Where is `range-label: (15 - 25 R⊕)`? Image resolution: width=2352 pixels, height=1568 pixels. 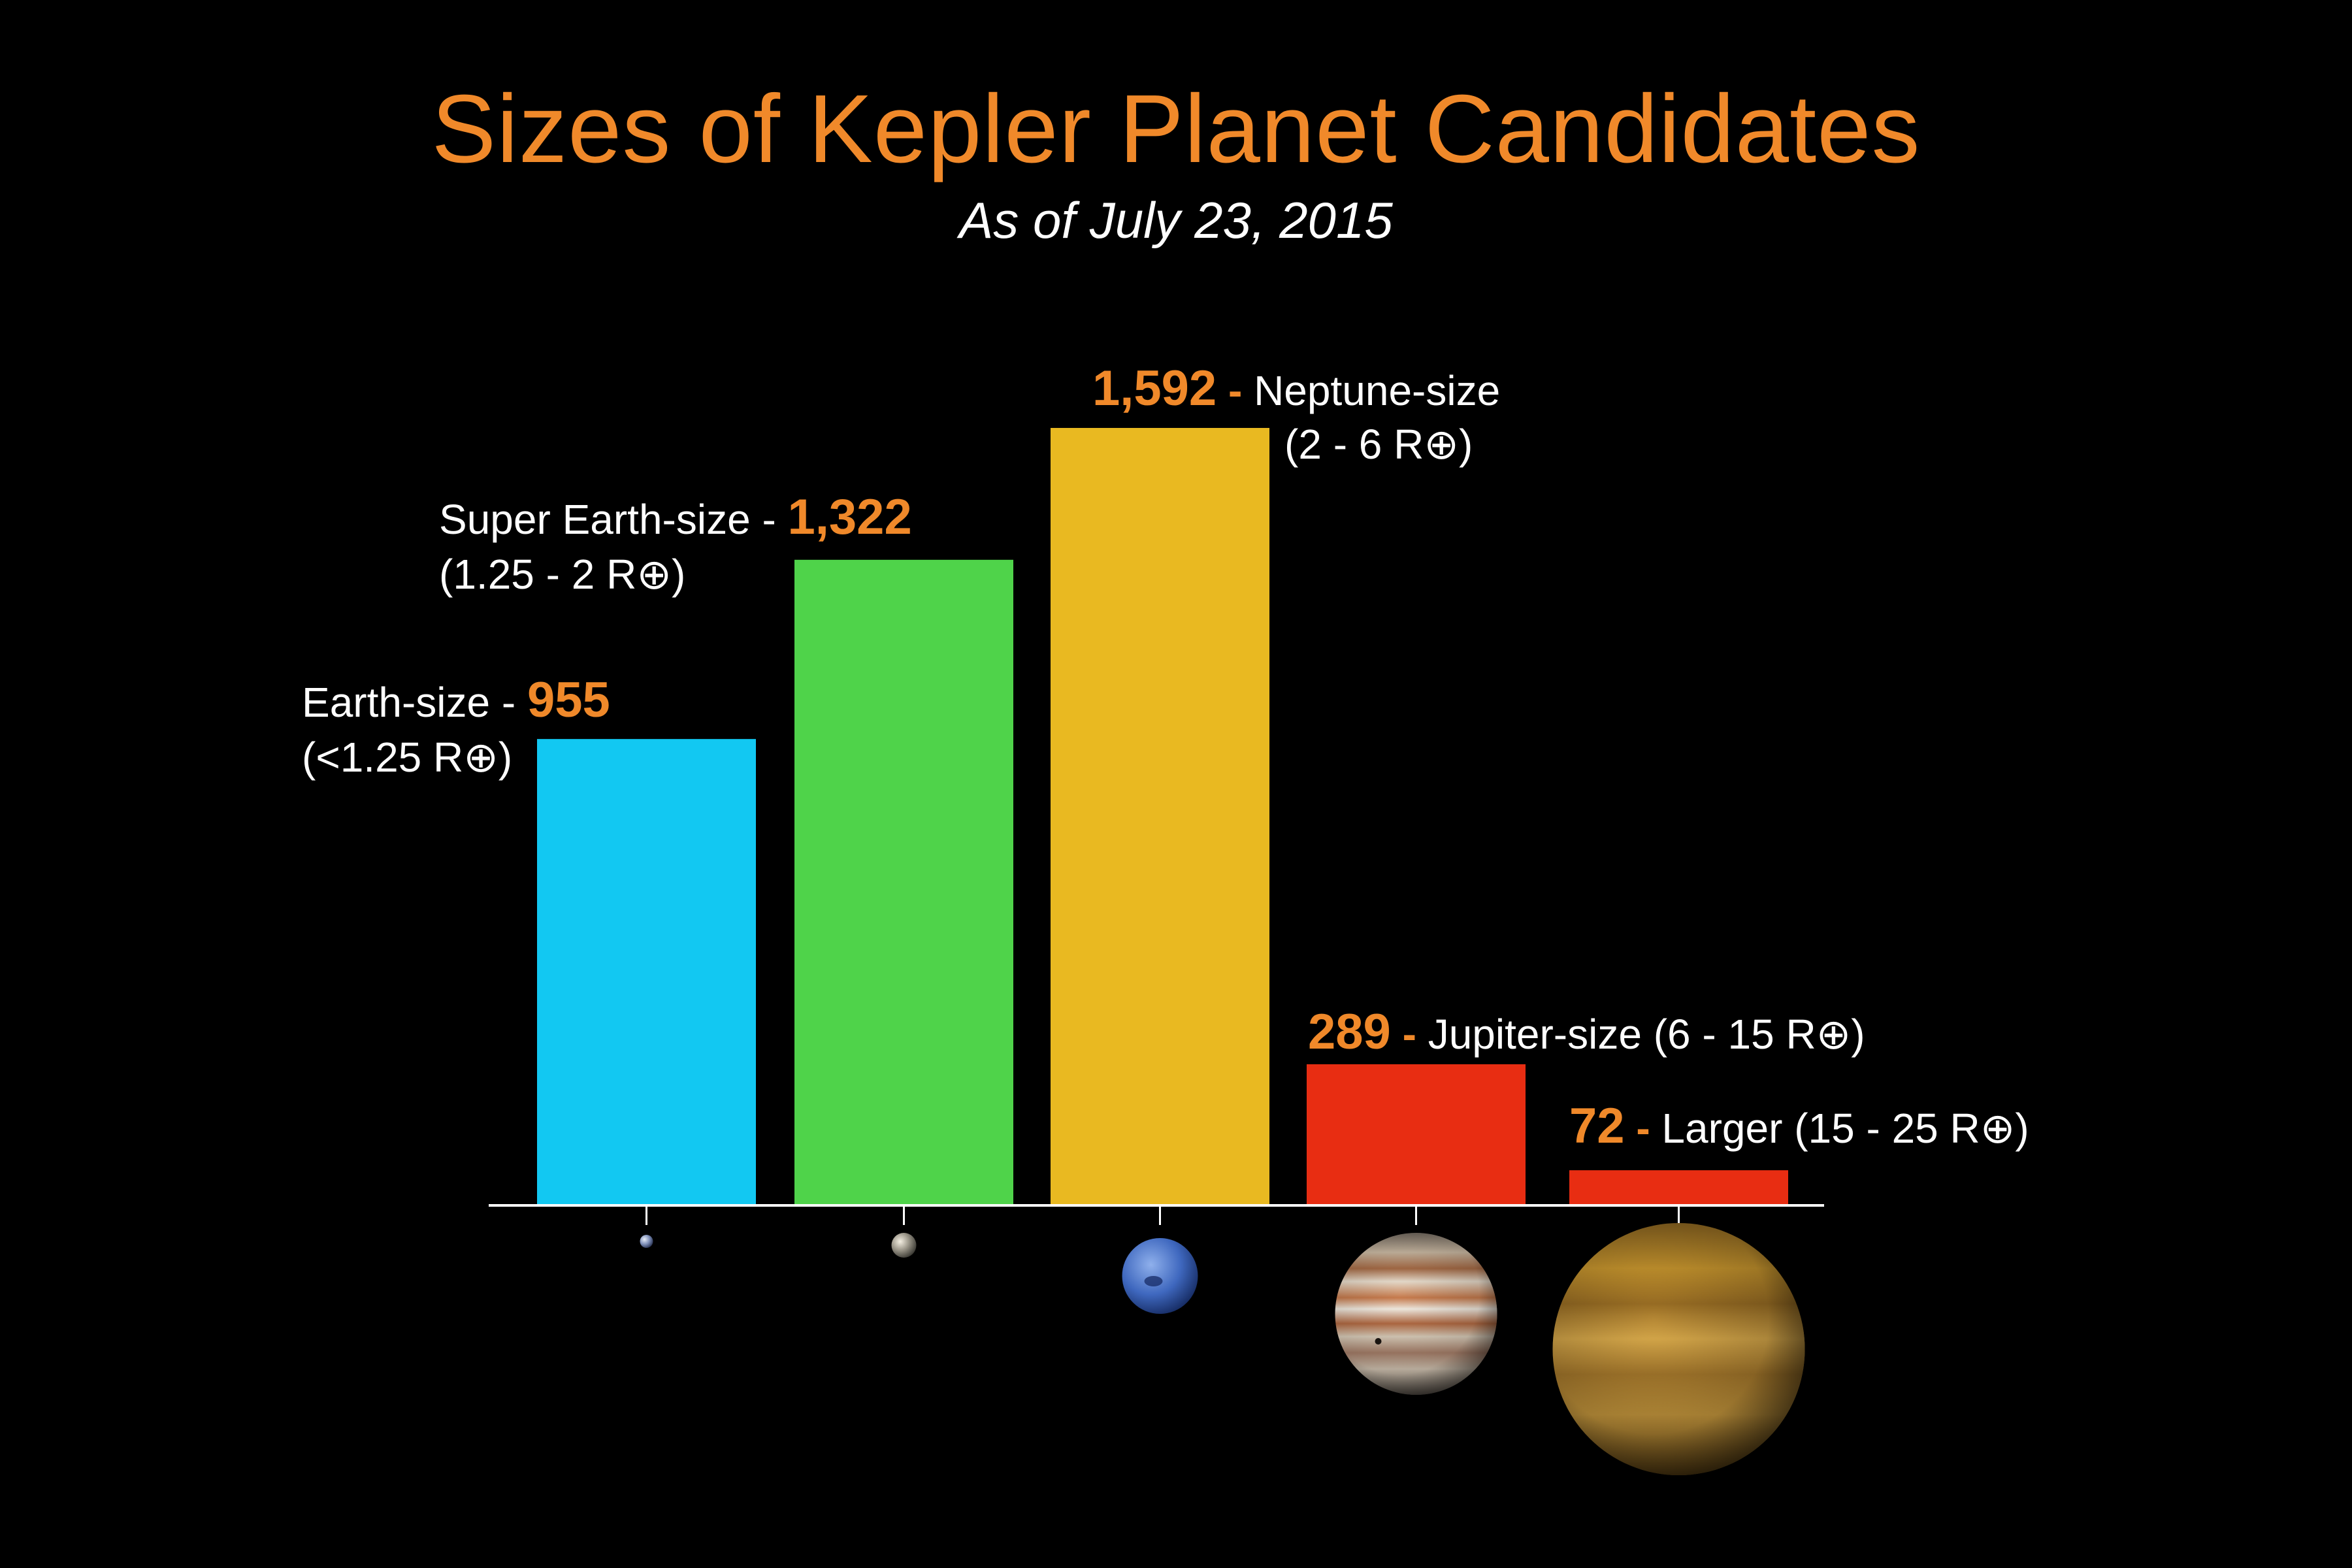
range-label: (15 - 25 R⊕) is located at coordinates (1911, 1128).